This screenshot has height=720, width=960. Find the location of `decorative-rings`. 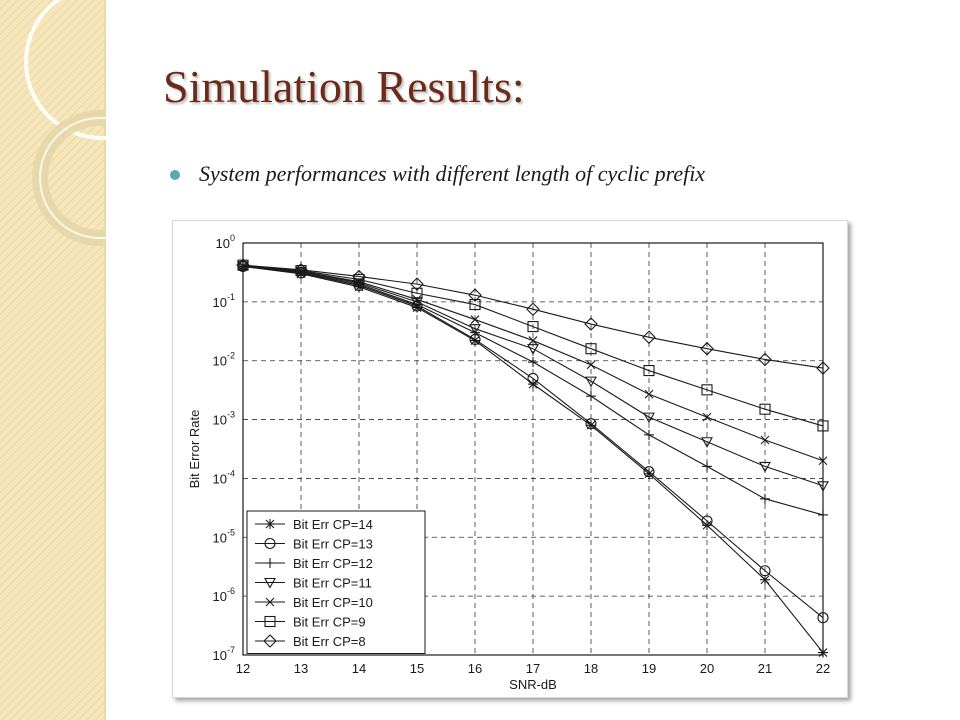

decorative-rings is located at coordinates (53, 360).